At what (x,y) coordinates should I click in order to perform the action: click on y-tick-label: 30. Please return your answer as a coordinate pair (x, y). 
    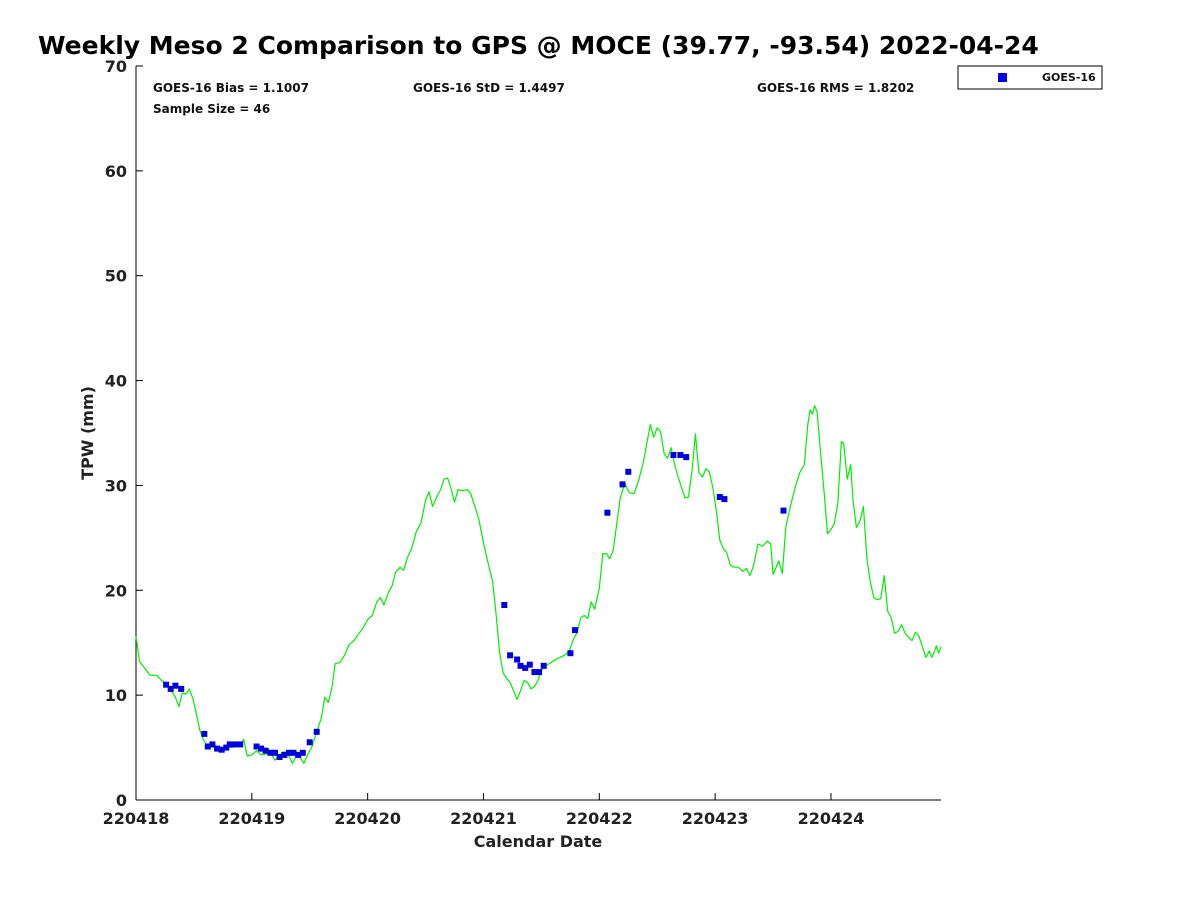
    Looking at the image, I should click on (116, 485).